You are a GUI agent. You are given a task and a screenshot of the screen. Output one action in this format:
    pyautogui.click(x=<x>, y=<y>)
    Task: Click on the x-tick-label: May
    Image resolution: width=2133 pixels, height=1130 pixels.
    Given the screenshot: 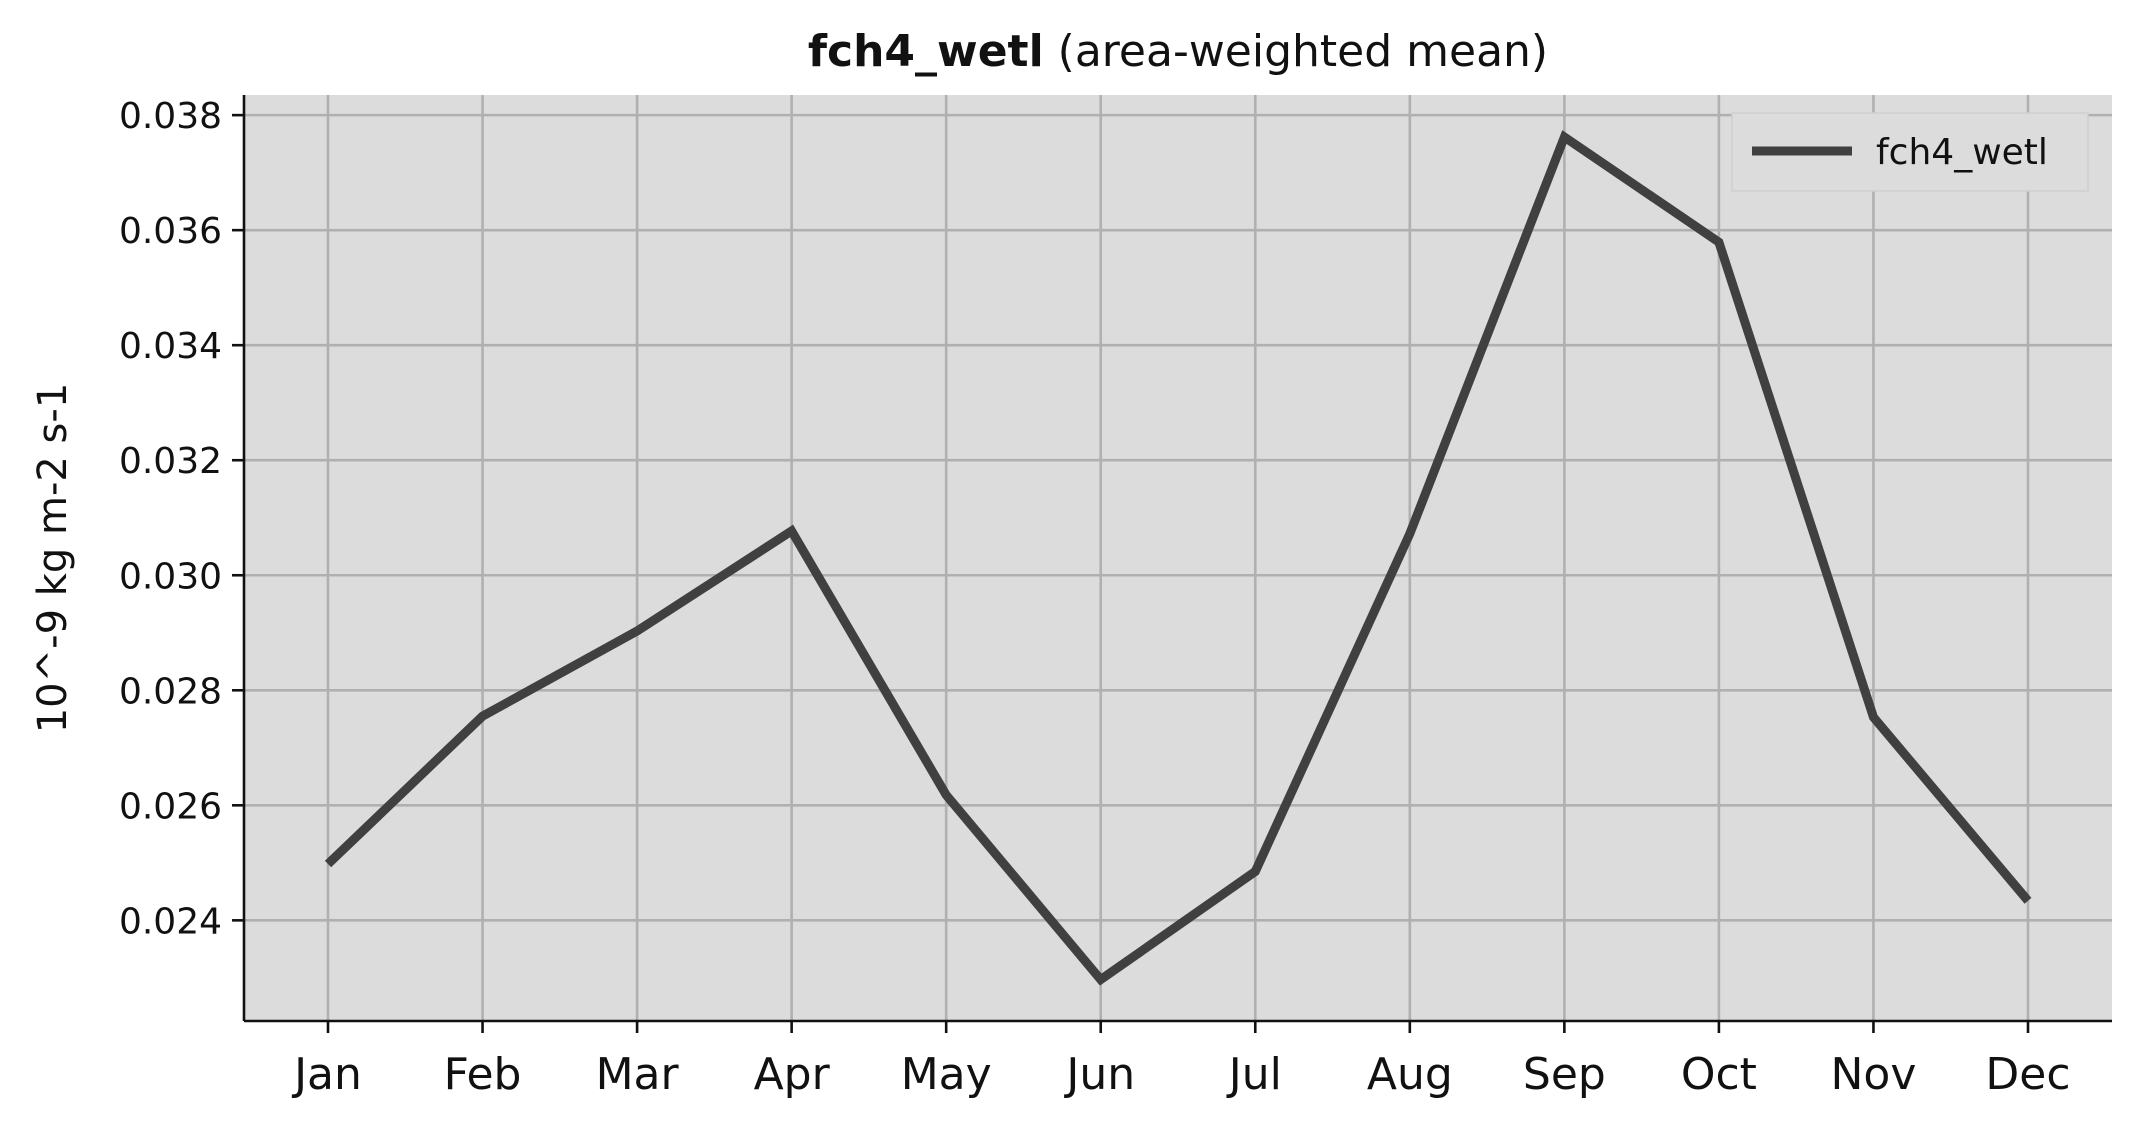 What is the action you would take?
    pyautogui.click(x=946, y=1074)
    